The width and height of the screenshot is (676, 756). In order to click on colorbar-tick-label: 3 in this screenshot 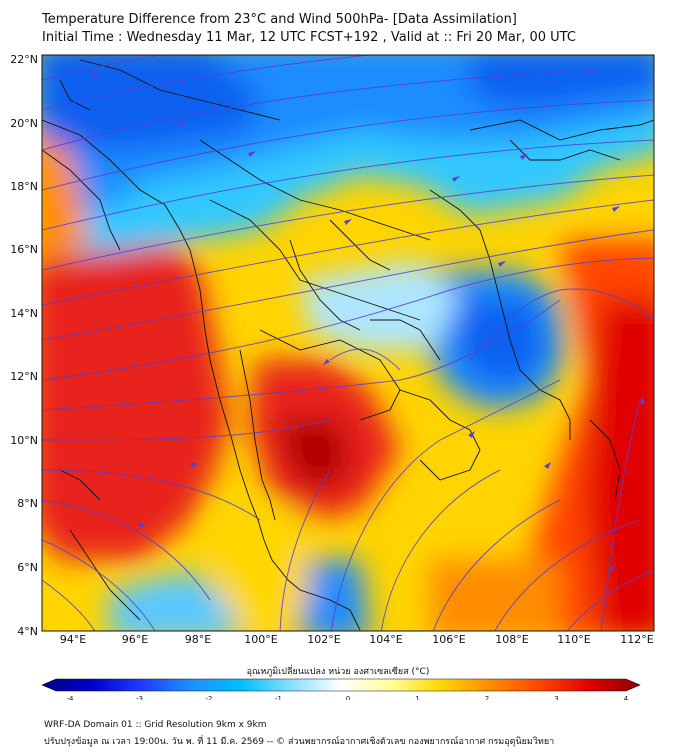, I will do `click(556, 697)`.